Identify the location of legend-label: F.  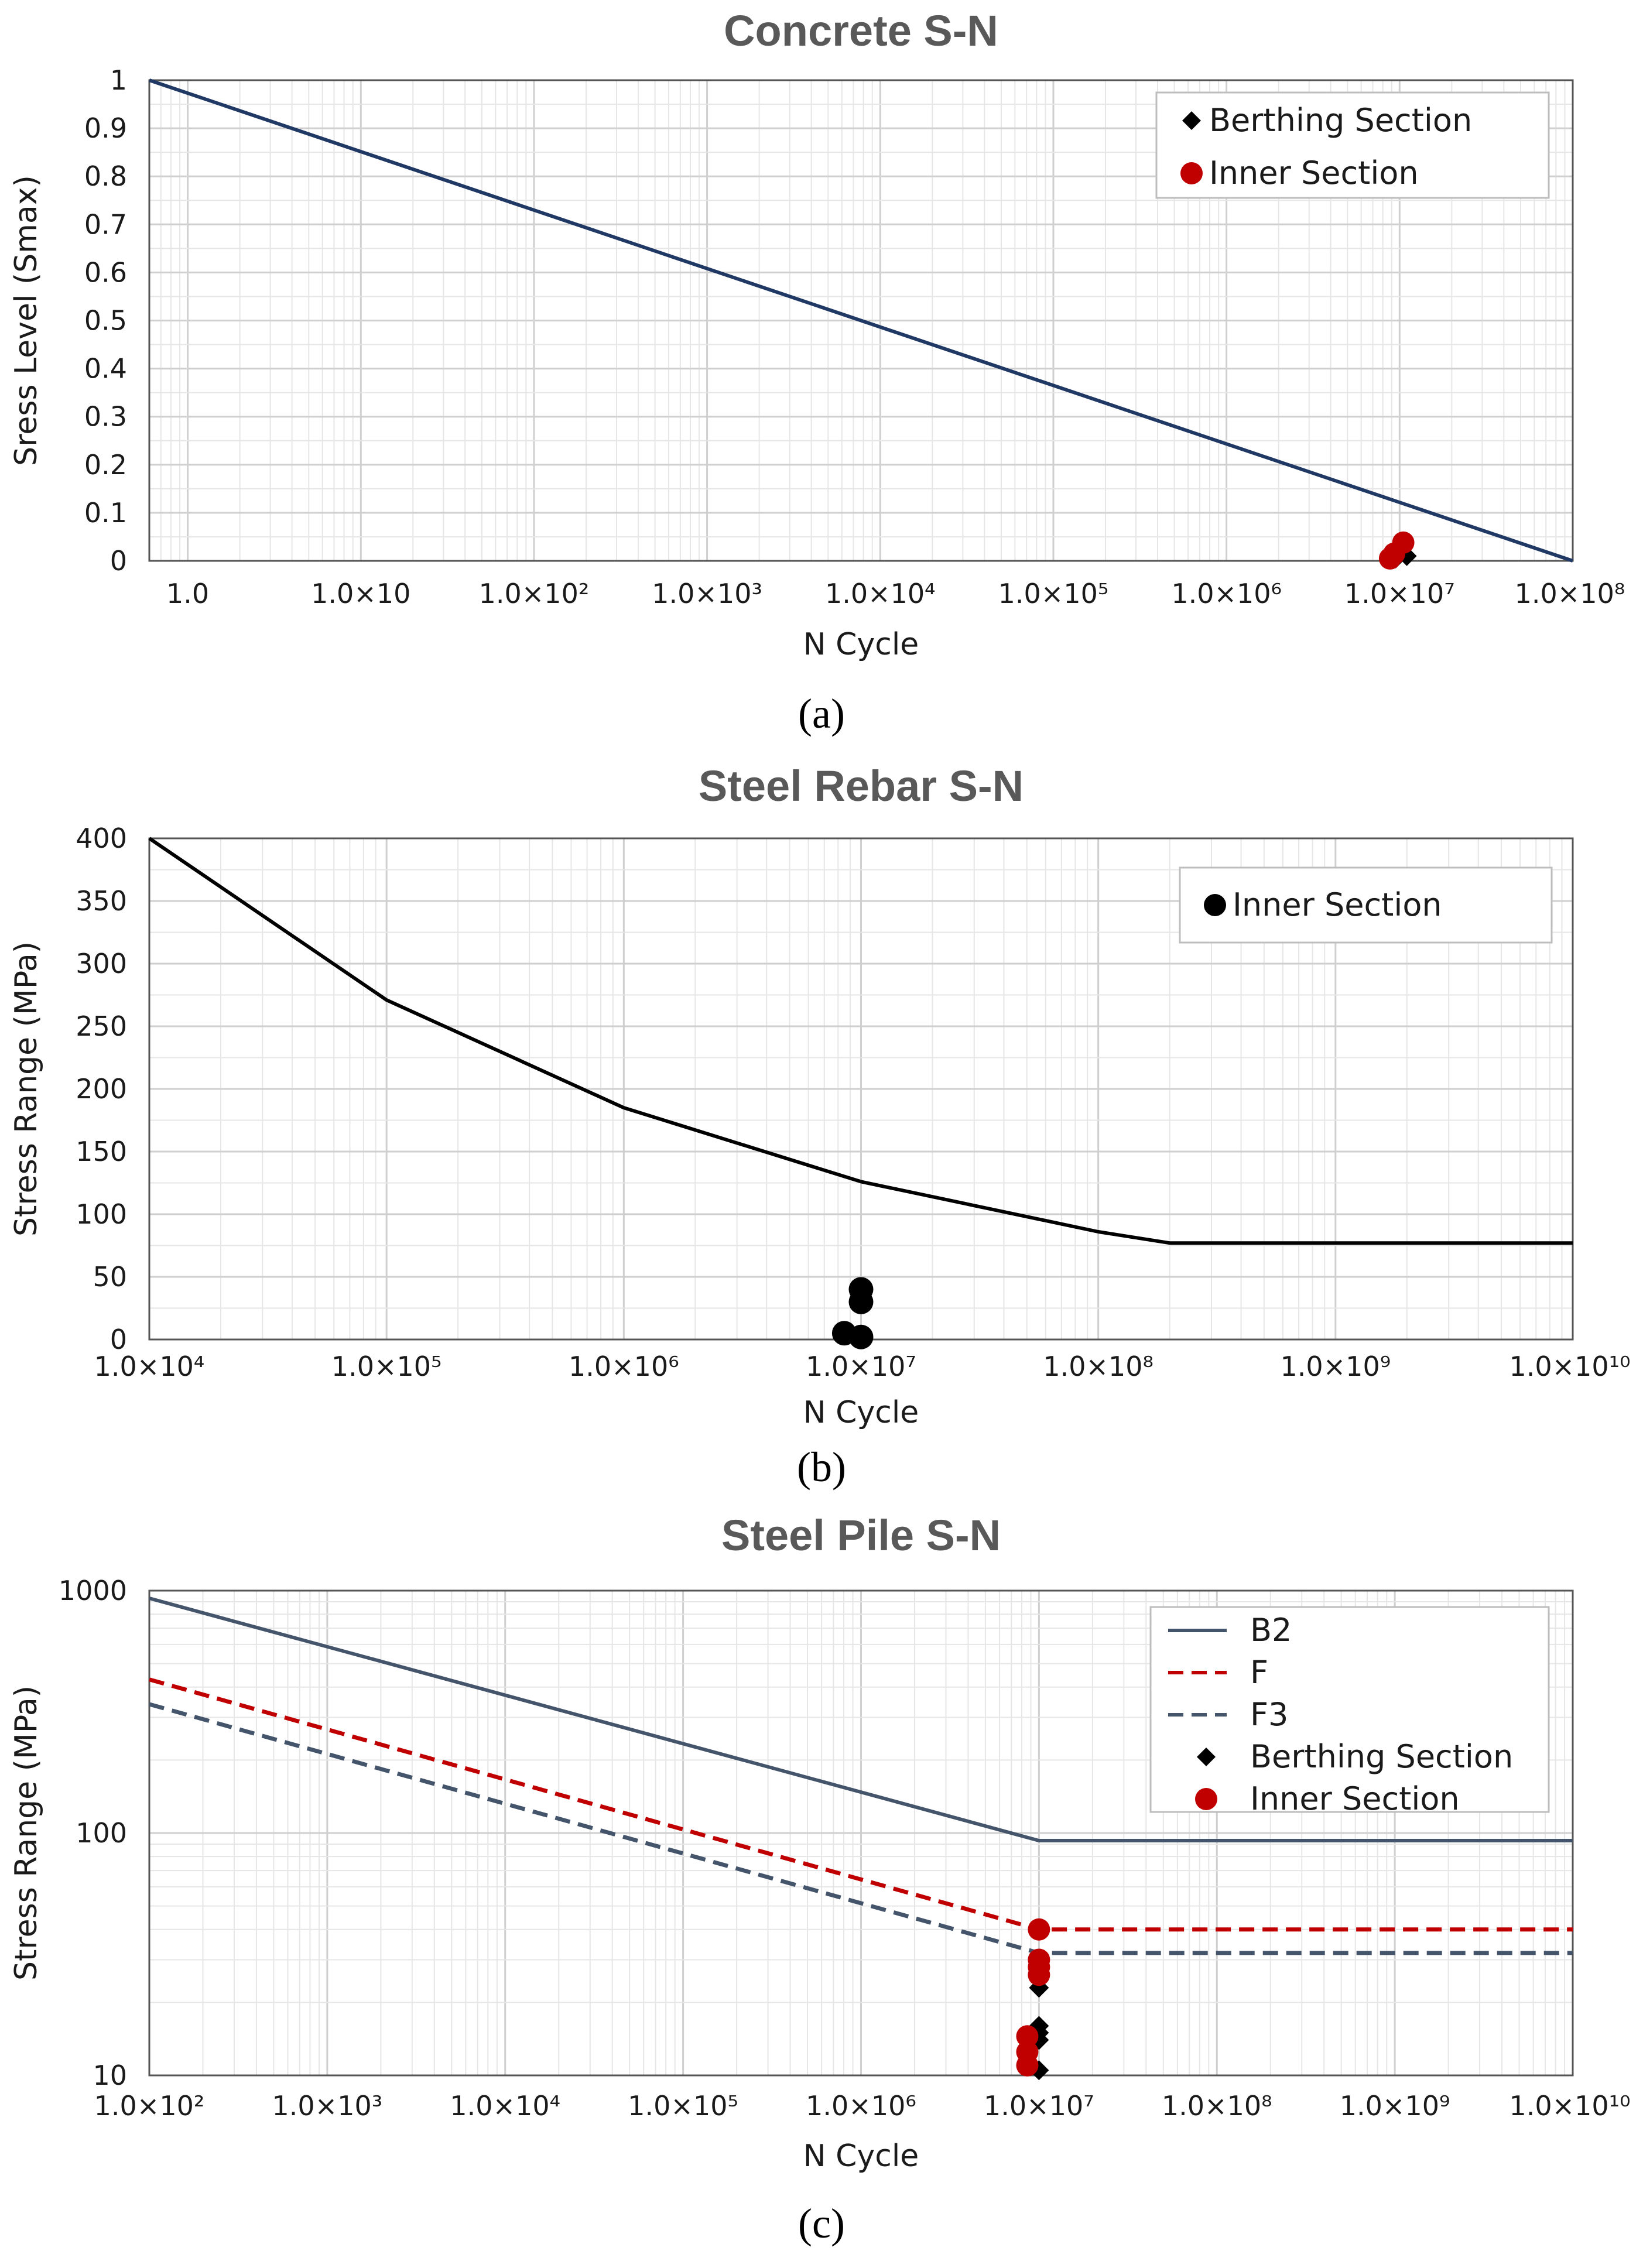
(1259, 1673).